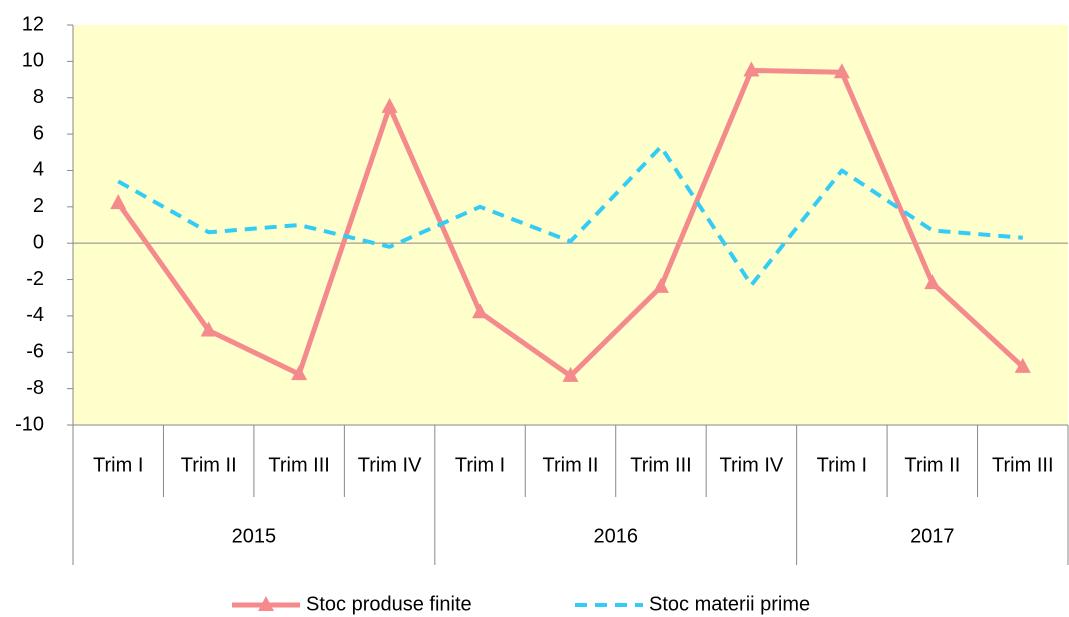  Describe the element at coordinates (932, 536) in the screenshot. I see `group-label: 2017` at that location.